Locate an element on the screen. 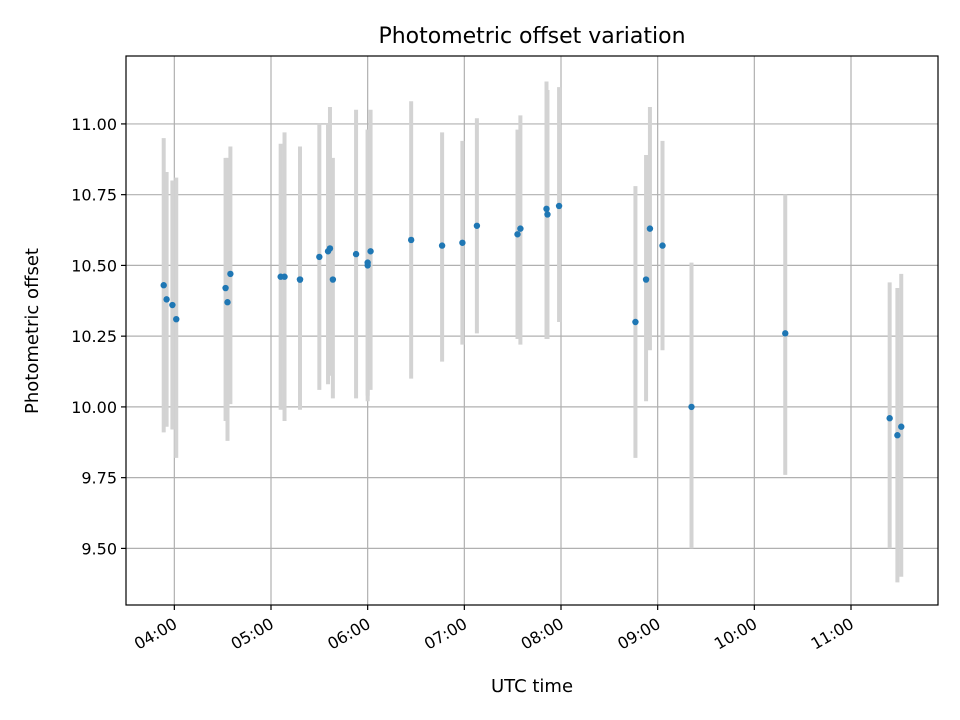 The image size is (960, 720). y-axis-label: Photometric offset is located at coordinates (32, 331).